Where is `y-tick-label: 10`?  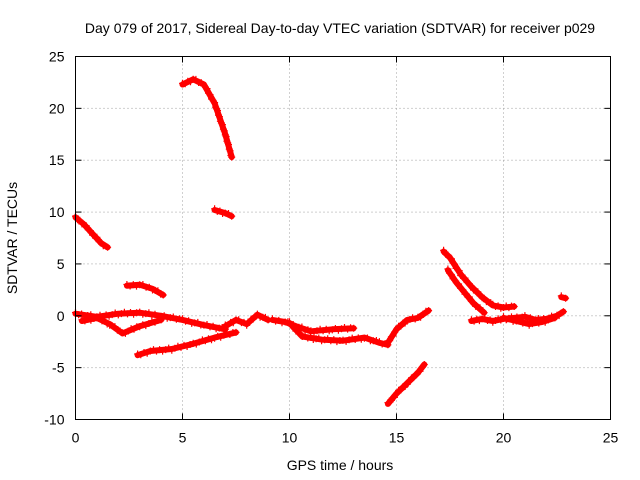 y-tick-label: 10 is located at coordinates (57, 212).